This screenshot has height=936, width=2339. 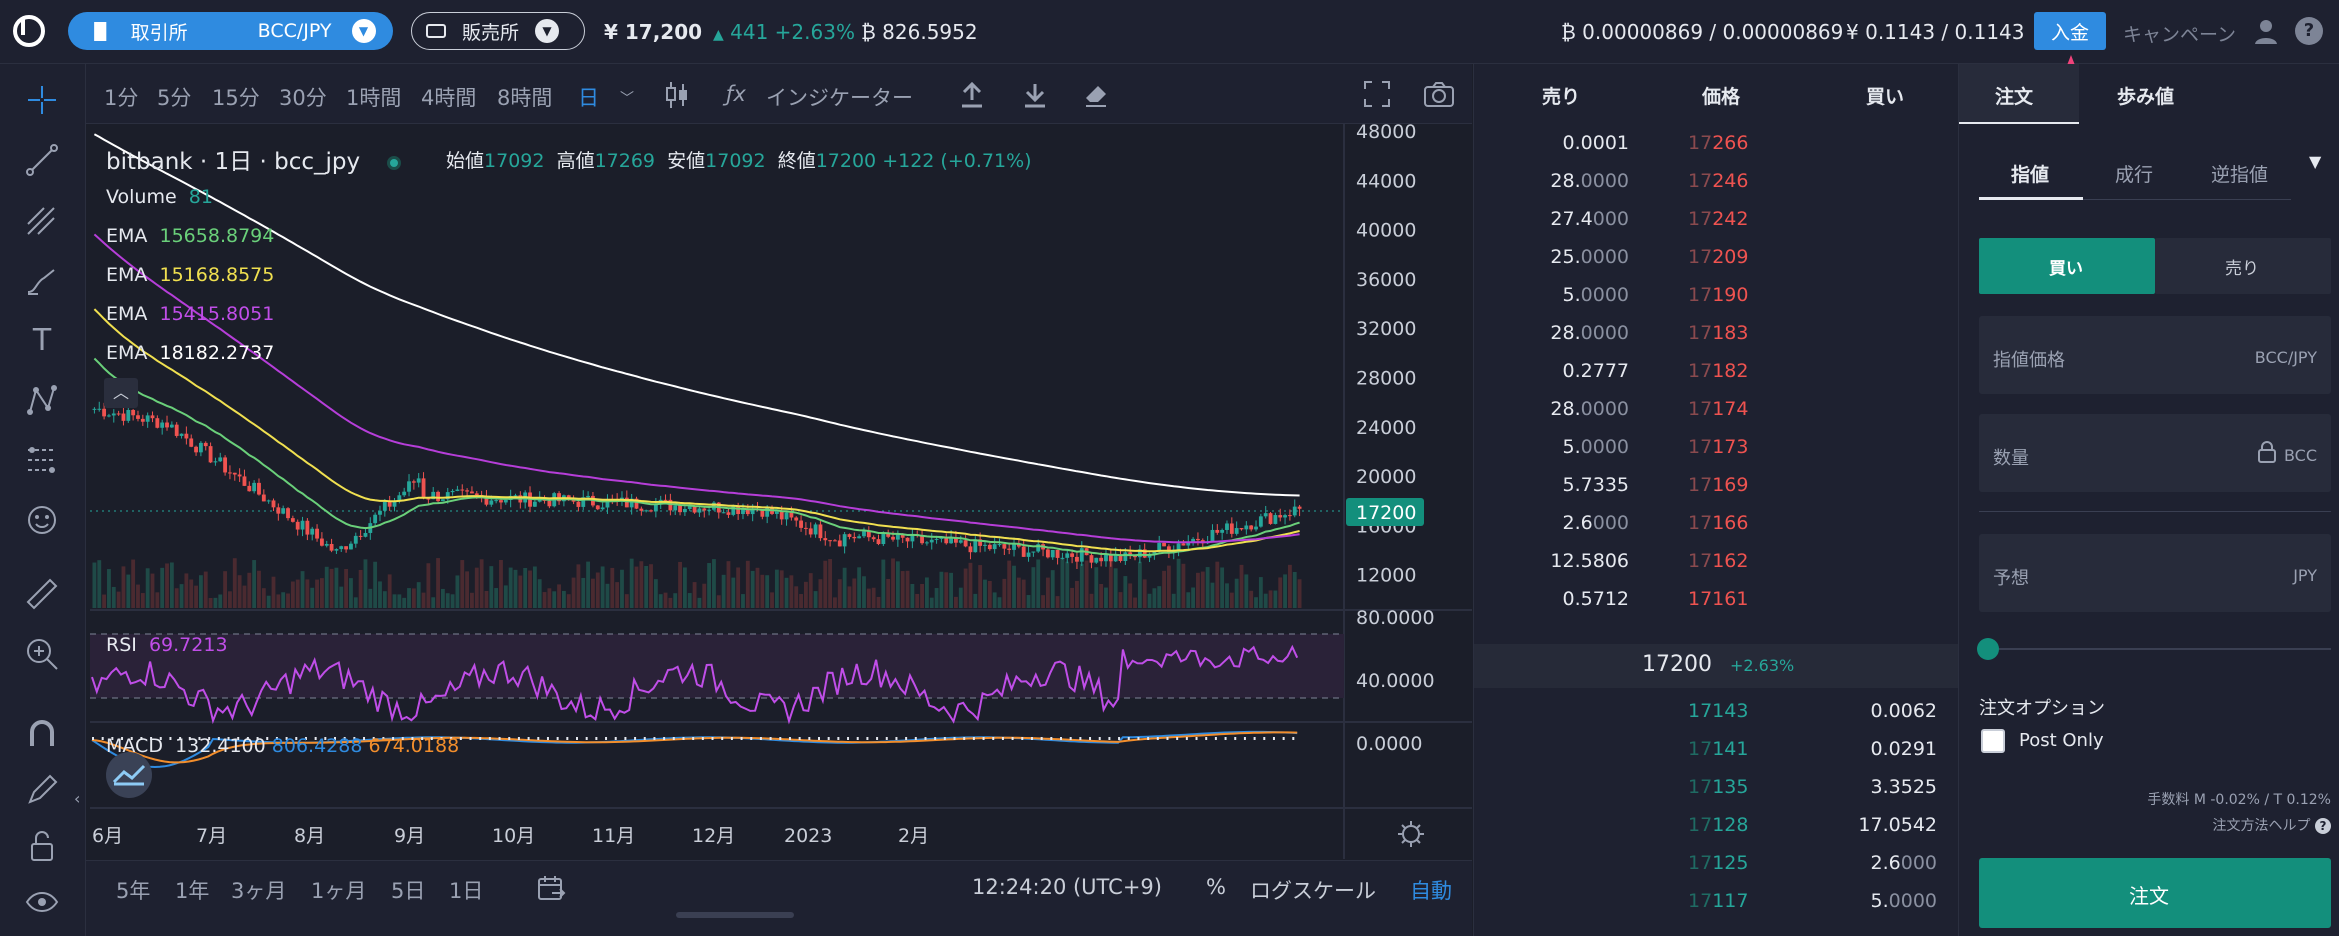 What do you see at coordinates (121, 98) in the screenshot?
I see `timeframe-1m: 1分` at bounding box center [121, 98].